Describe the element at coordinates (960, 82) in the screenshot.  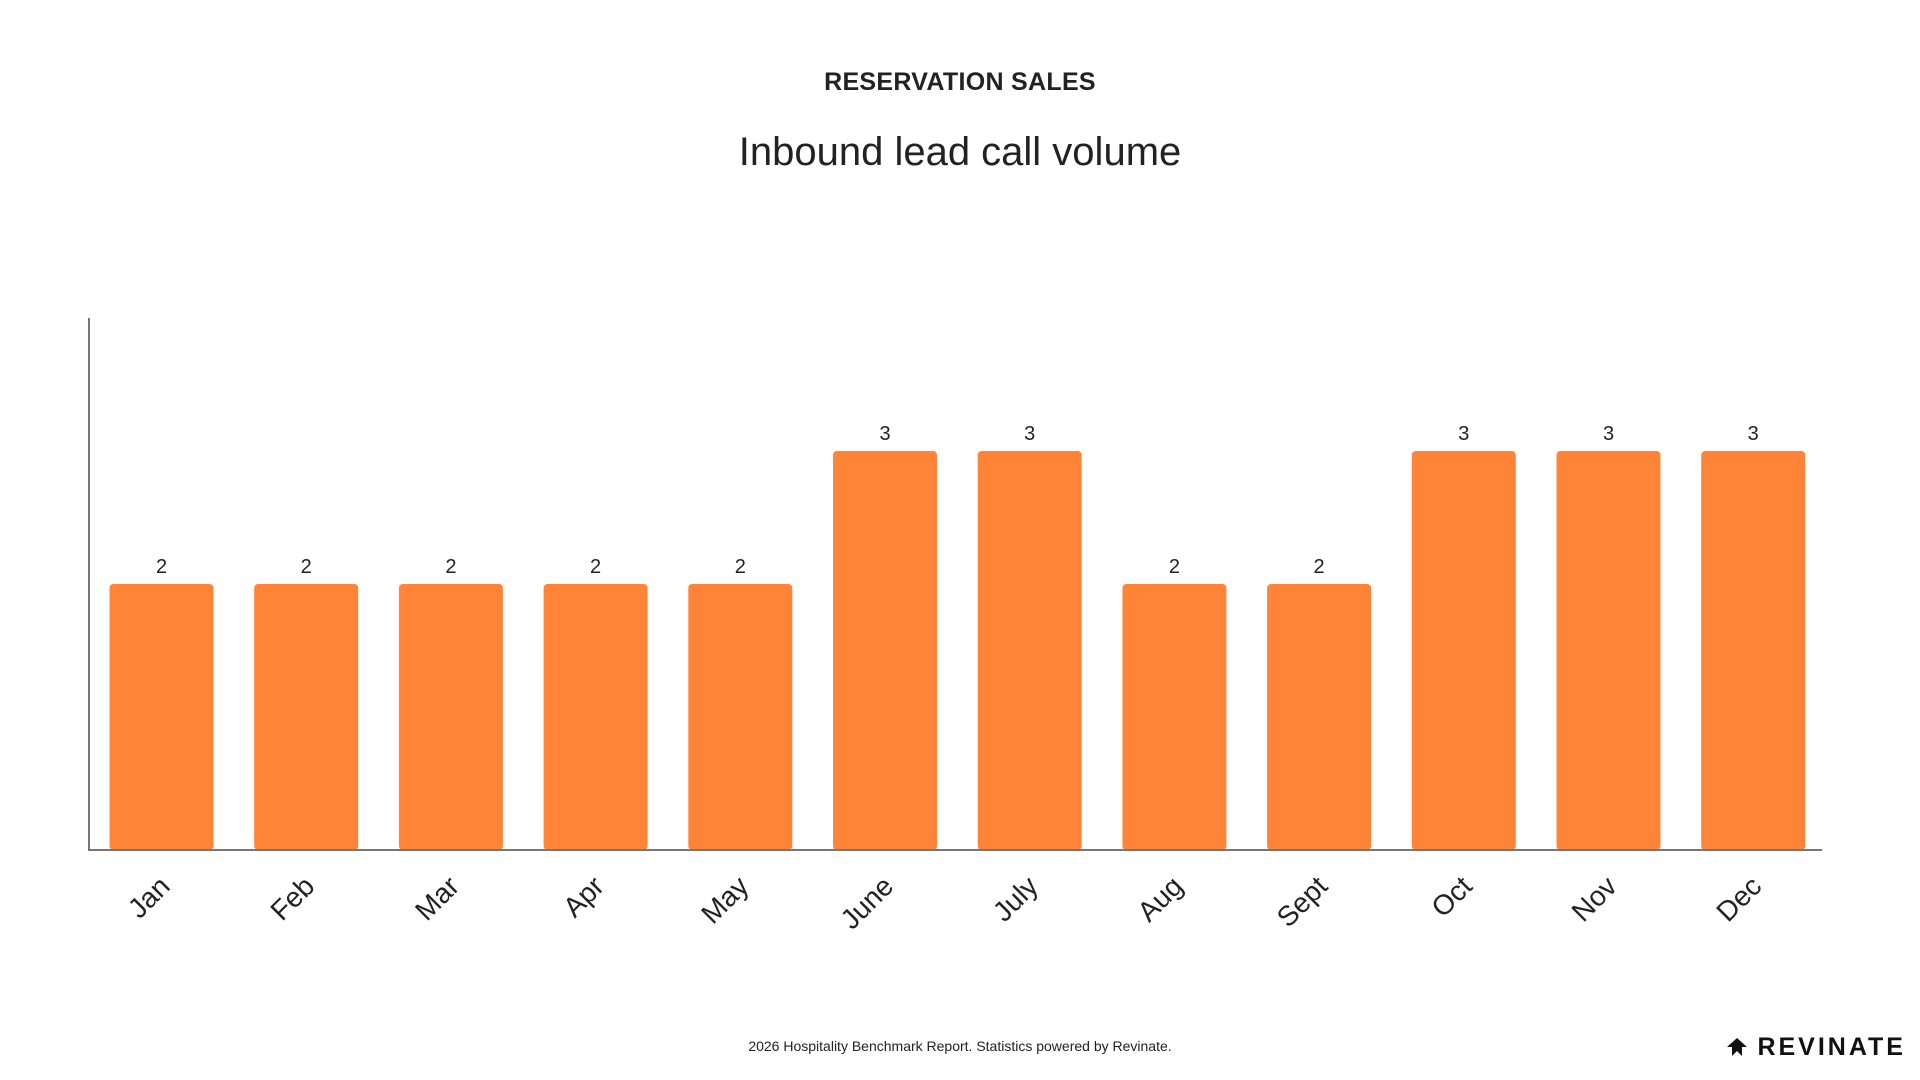
I see `section-kicker: RESERVATION SALES` at that location.